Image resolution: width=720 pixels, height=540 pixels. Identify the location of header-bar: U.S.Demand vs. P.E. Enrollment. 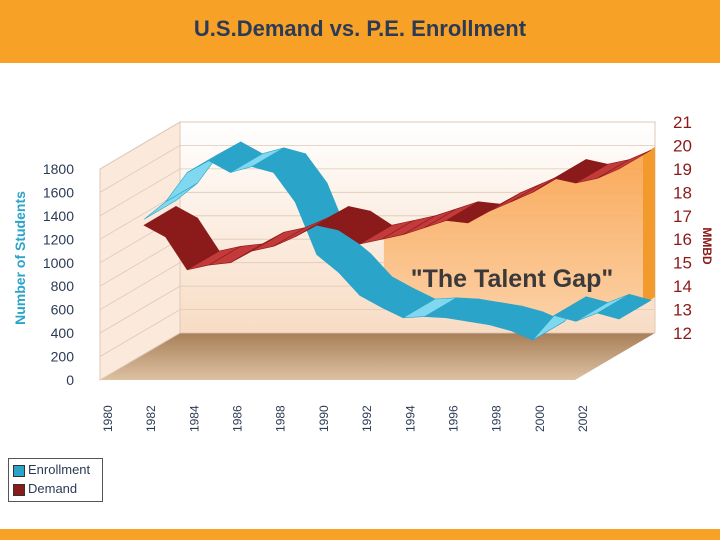
(360, 31).